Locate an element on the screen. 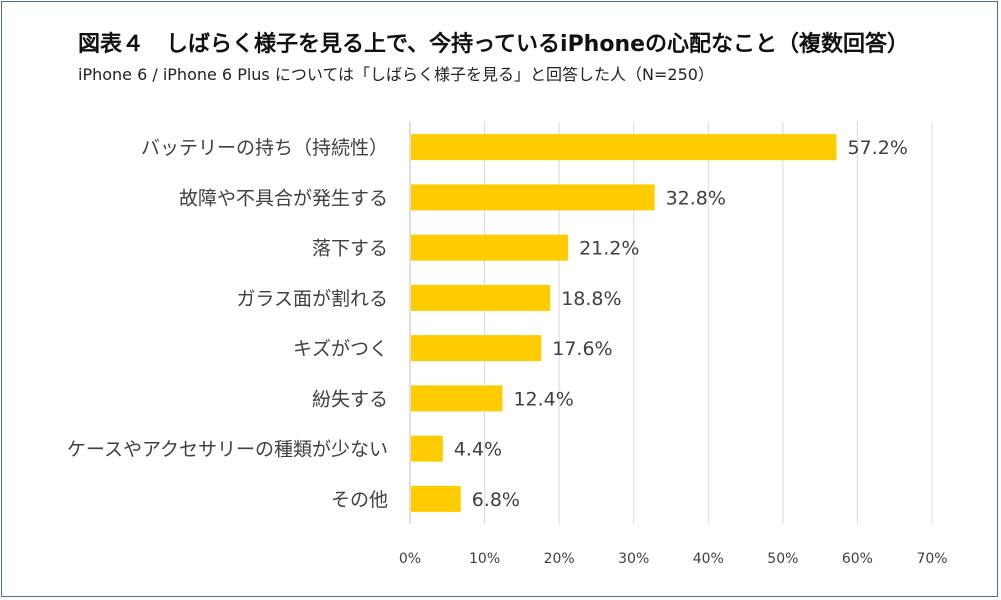  category-label: 紛失する is located at coordinates (350, 399).